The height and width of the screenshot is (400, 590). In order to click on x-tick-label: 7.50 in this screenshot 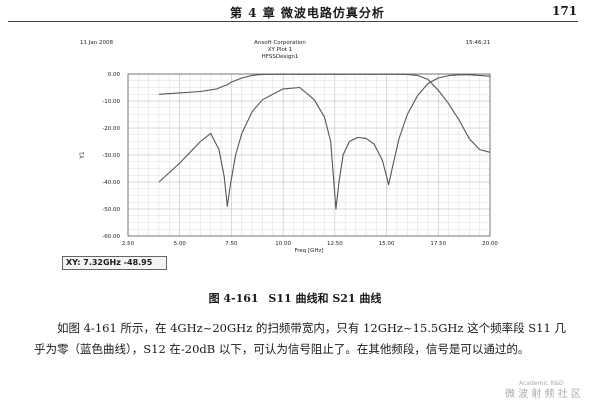, I will do `click(231, 244)`.